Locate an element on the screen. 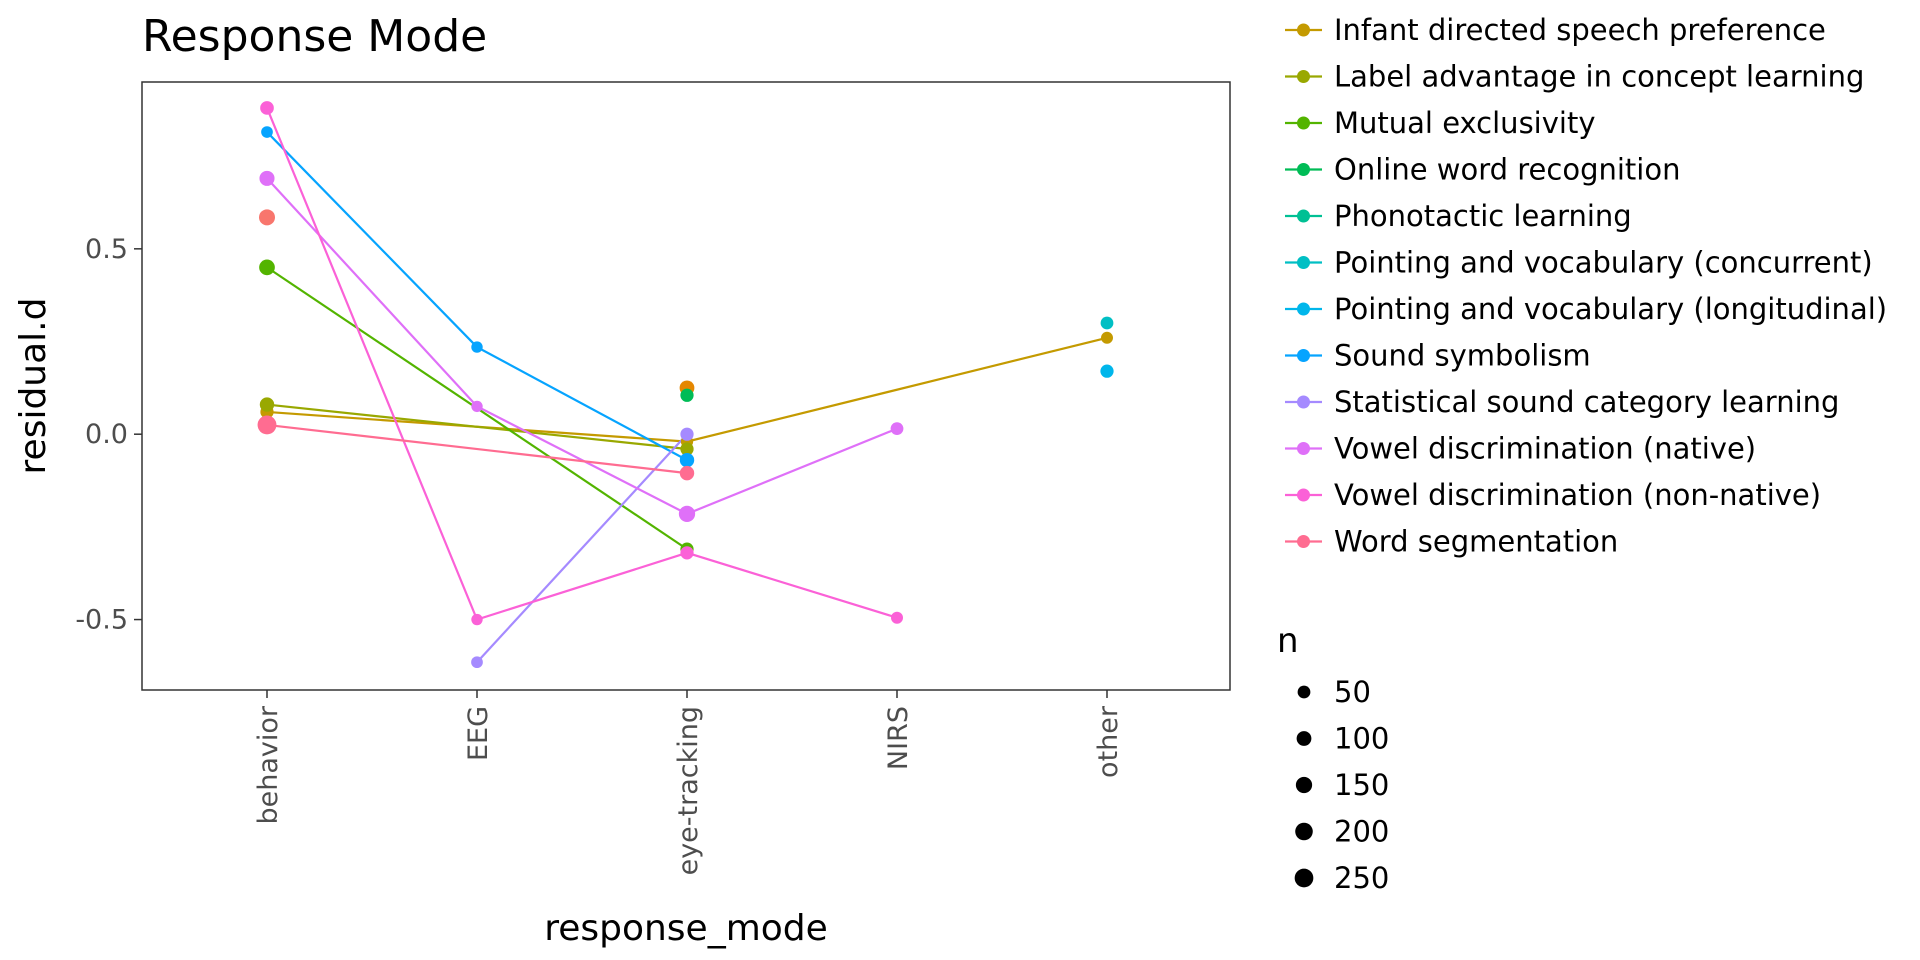 This screenshot has width=1920, height=960. x-tick-label: behavior is located at coordinates (268, 764).